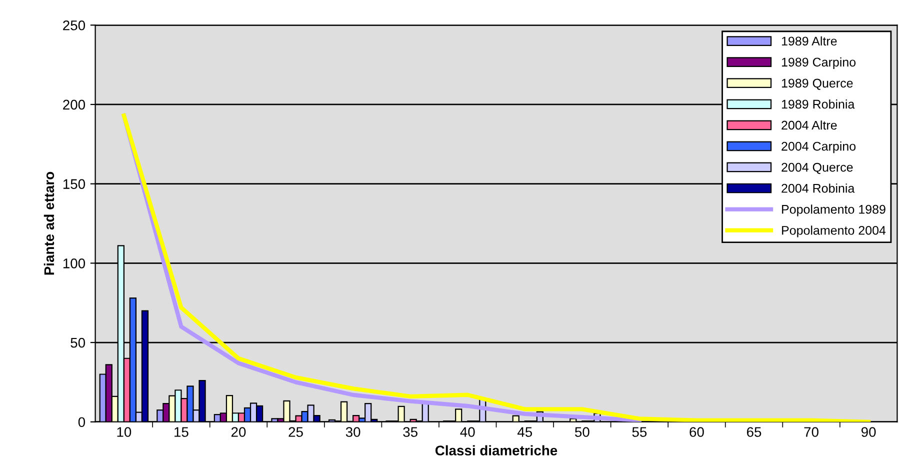 The width and height of the screenshot is (899, 474). I want to click on y-axis-title: Piante ad ettaro, so click(49, 223).